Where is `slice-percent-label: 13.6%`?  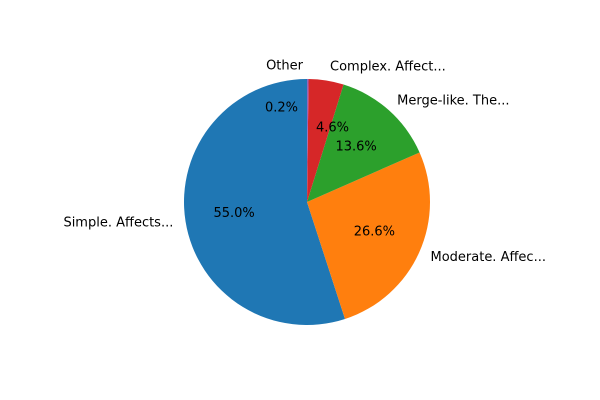 slice-percent-label: 13.6% is located at coordinates (355, 146).